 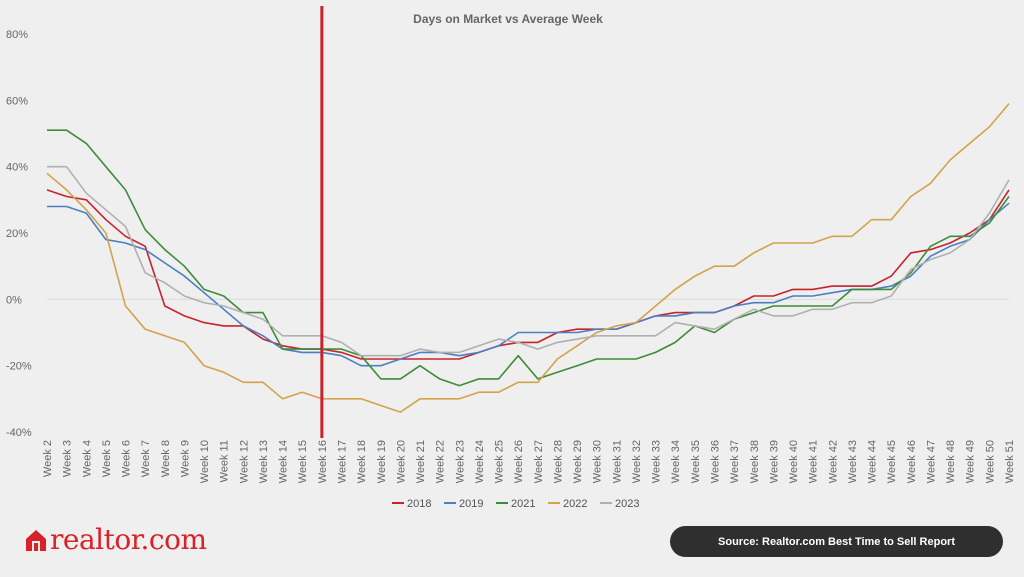 I want to click on x-tick-label: Week 40, so click(x=794, y=461).